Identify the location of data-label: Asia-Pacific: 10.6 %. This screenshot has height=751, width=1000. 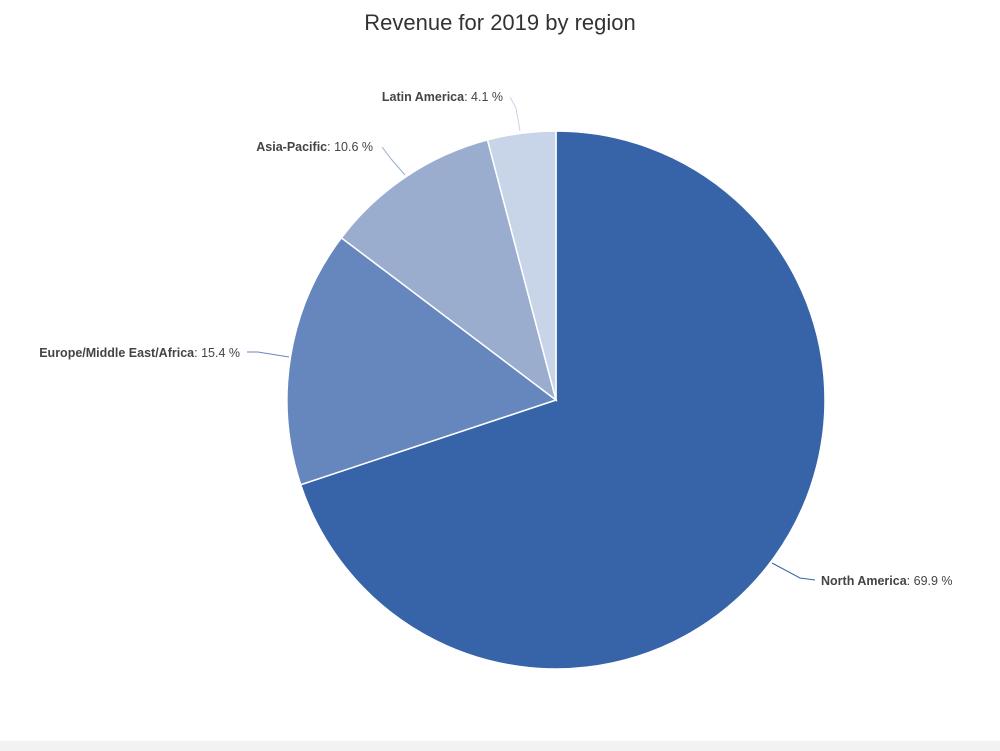
(314, 147).